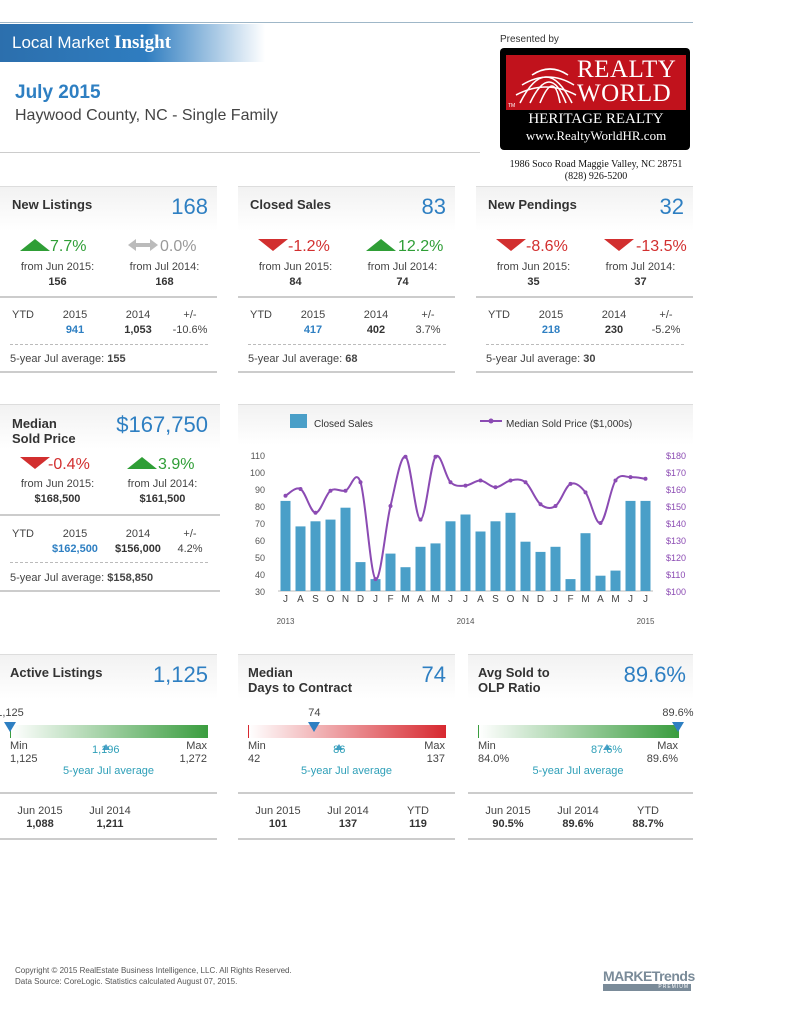  I want to click on median-ytd-h2: 2014, so click(138, 534).